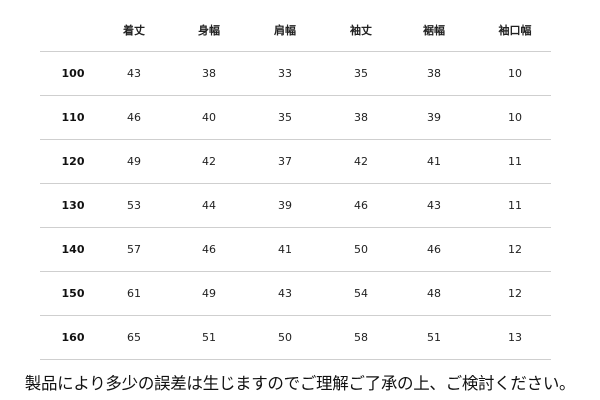 The width and height of the screenshot is (600, 400). I want to click on column-header, so click(73, 30).